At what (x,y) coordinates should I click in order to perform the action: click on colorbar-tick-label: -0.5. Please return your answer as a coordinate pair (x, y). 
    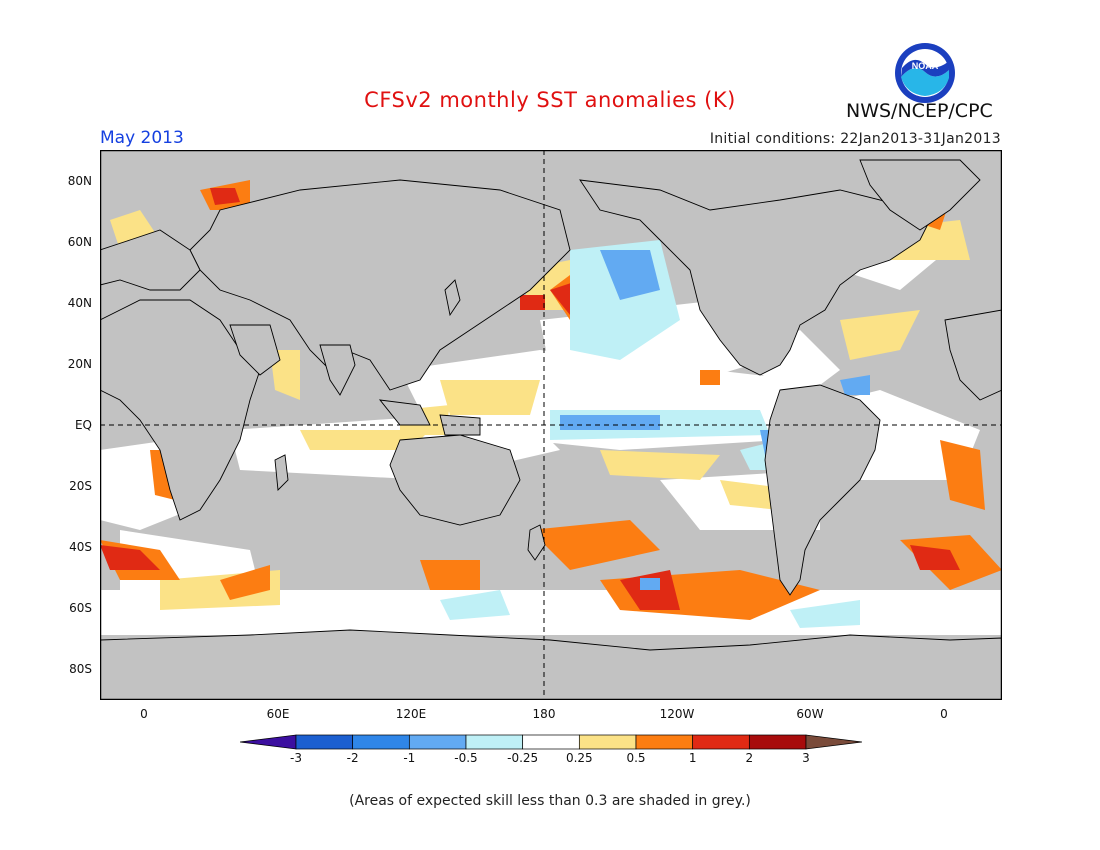
    Looking at the image, I should click on (465, 758).